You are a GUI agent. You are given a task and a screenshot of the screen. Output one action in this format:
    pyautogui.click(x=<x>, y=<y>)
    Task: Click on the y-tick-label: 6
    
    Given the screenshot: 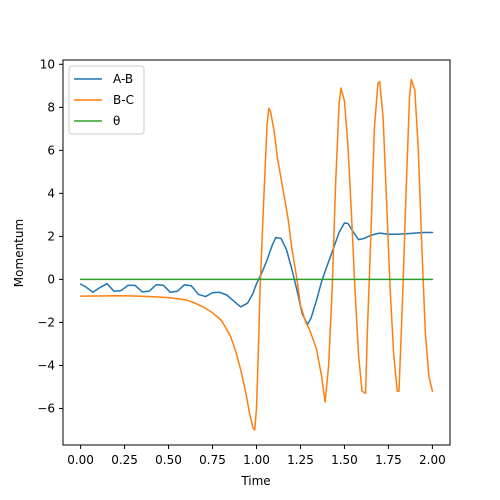 What is the action you would take?
    pyautogui.click(x=51, y=150)
    